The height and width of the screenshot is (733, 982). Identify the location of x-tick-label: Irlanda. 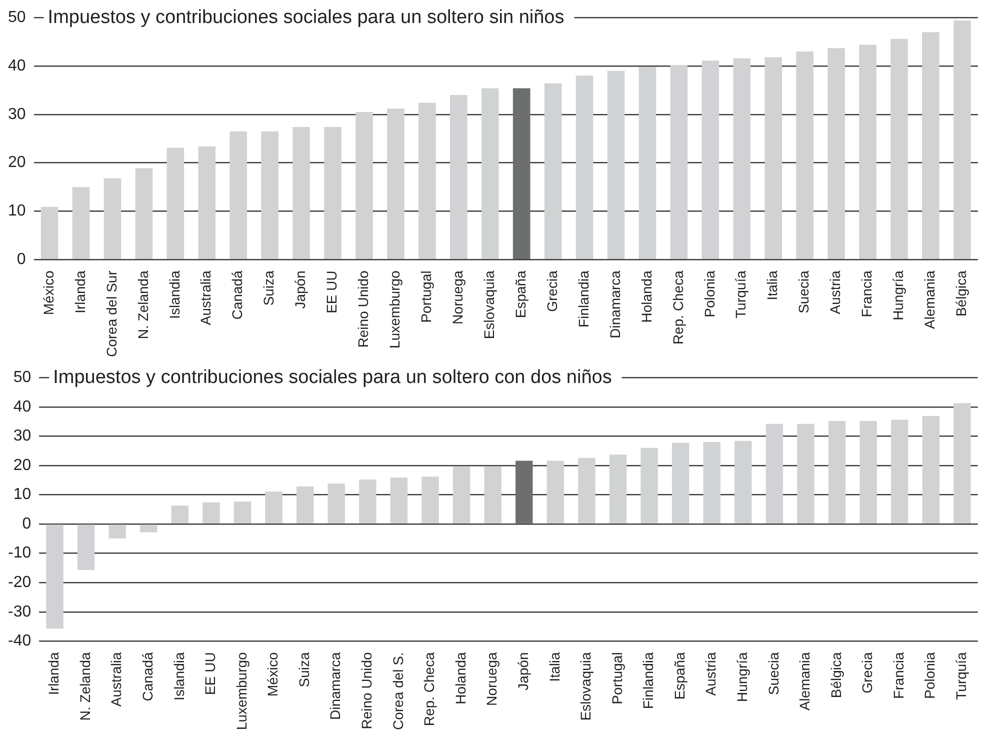
(80, 292).